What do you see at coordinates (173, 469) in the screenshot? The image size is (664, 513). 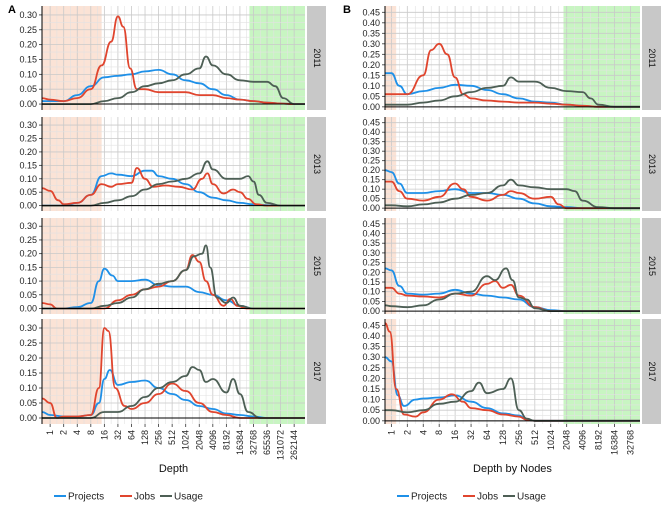 I see `x-axis-title: Depth` at bounding box center [173, 469].